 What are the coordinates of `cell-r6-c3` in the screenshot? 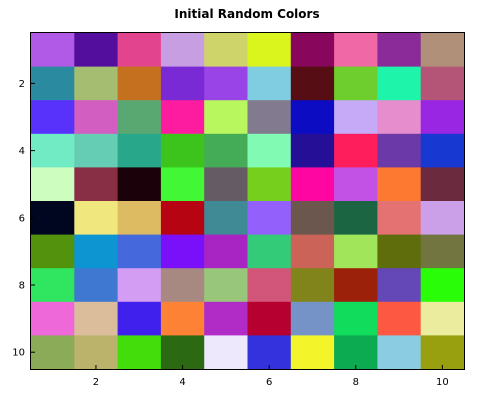 It's located at (139, 218).